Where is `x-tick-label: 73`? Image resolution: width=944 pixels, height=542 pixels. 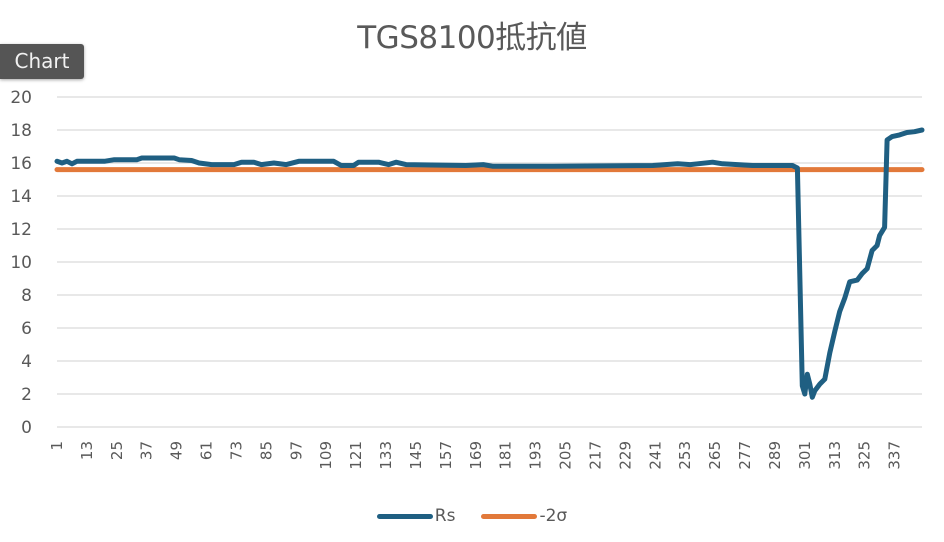
x-tick-label: 73 is located at coordinates (236, 450).